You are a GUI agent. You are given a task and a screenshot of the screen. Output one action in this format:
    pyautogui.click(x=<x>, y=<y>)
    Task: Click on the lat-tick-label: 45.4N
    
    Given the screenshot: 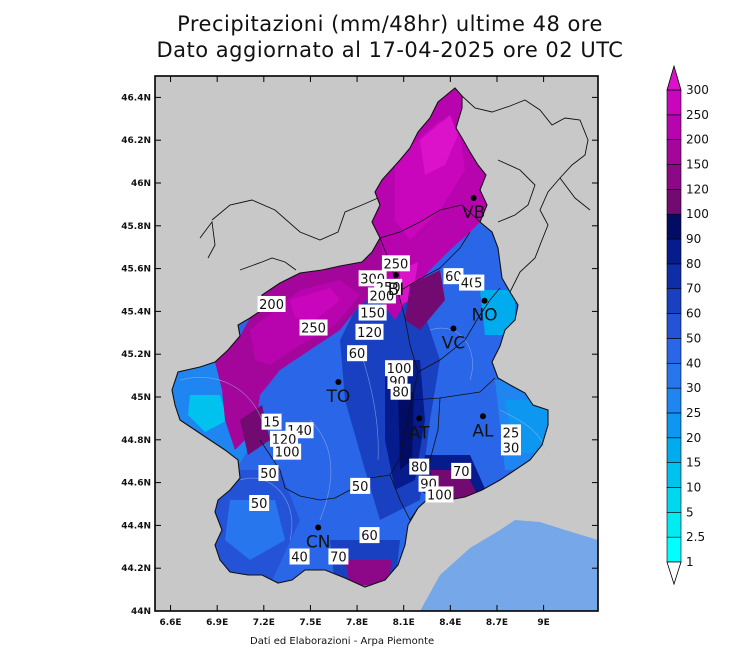 What is the action you would take?
    pyautogui.click(x=136, y=312)
    